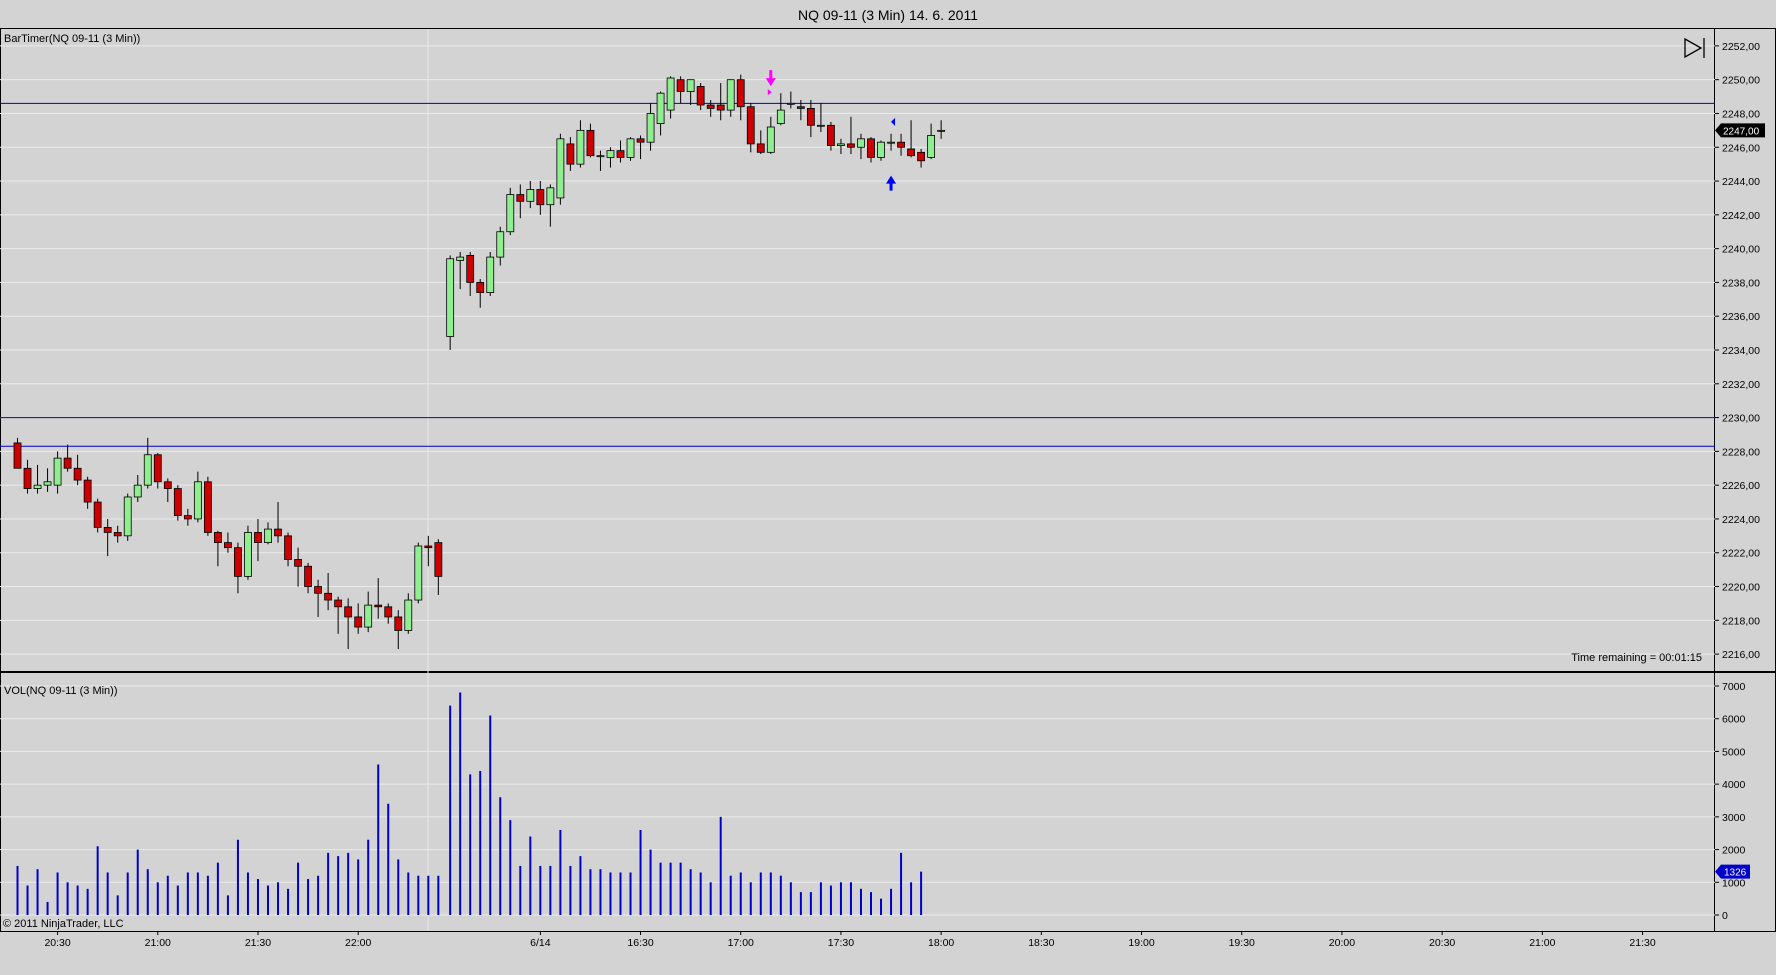  What do you see at coordinates (1734, 687) in the screenshot?
I see `volume-tick-label: 7000` at bounding box center [1734, 687].